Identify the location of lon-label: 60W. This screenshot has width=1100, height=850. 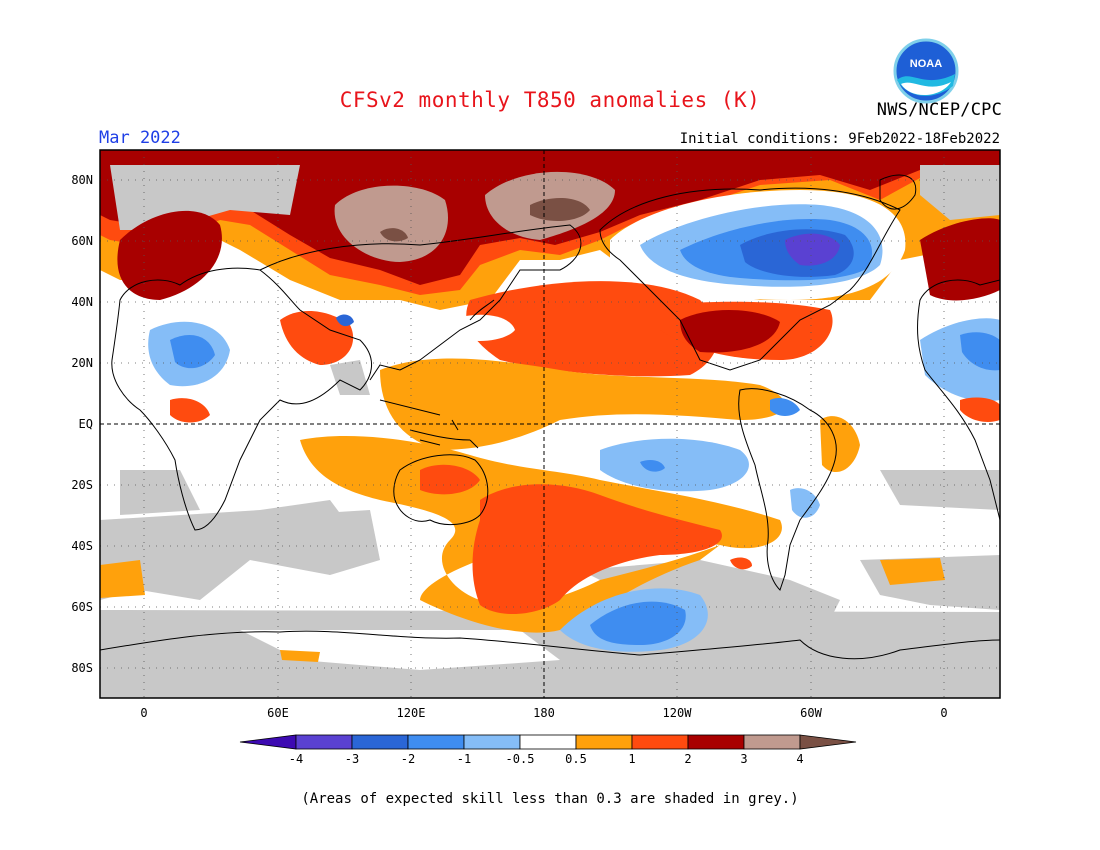
(811, 713).